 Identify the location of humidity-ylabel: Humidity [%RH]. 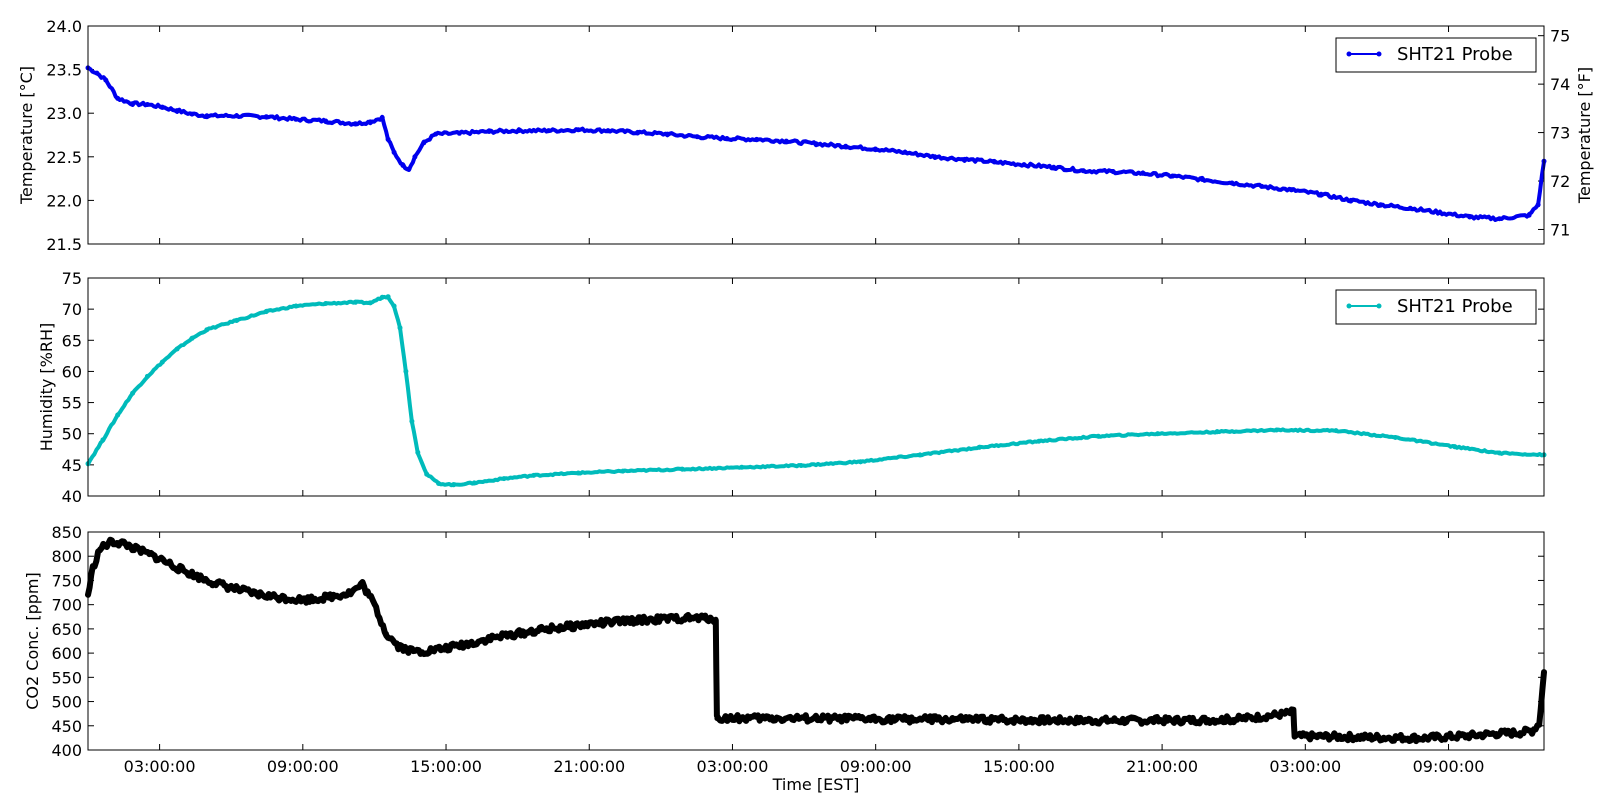
(46, 387).